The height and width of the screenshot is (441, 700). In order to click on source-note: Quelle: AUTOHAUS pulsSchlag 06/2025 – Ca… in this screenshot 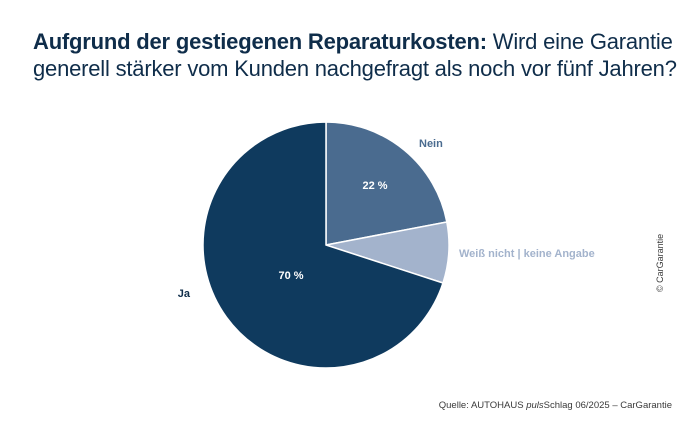, I will do `click(555, 405)`.